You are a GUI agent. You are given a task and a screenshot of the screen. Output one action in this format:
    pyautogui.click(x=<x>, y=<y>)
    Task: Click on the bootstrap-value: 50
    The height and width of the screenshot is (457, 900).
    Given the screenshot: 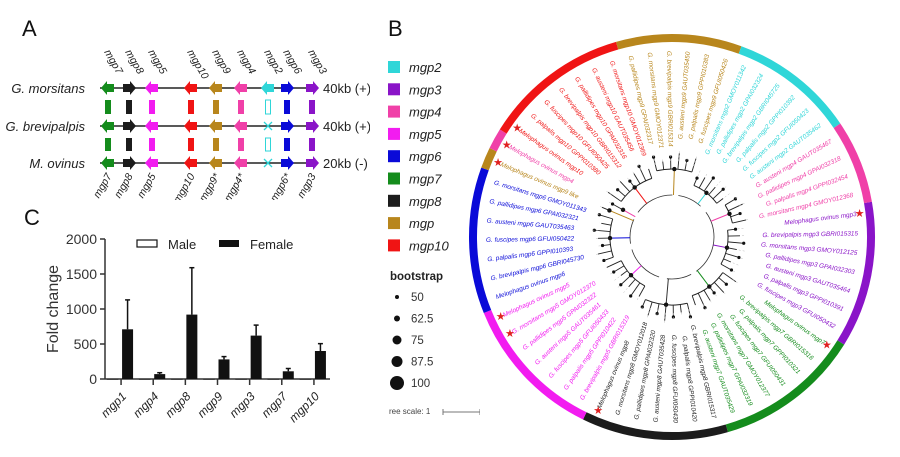 What is the action you would take?
    pyautogui.click(x=417, y=298)
    